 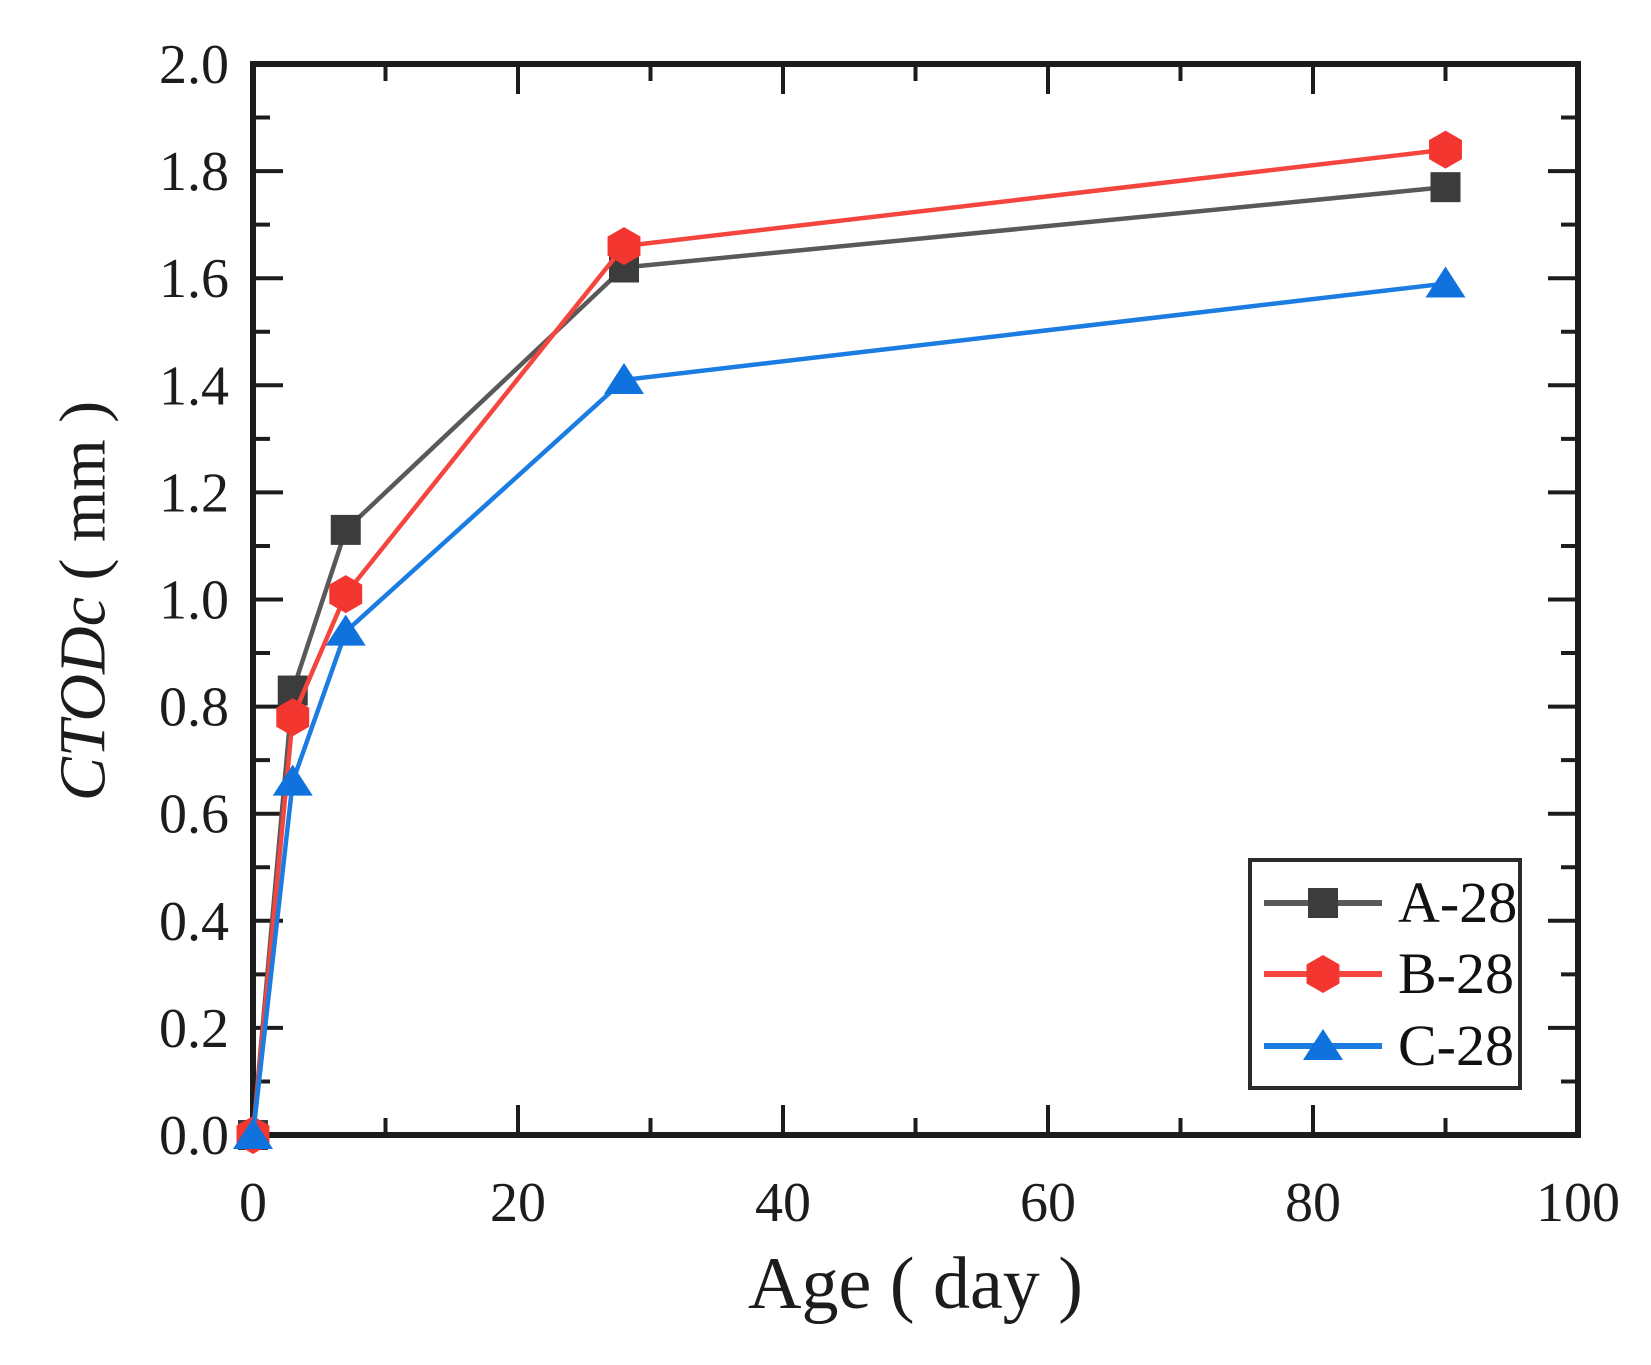 I want to click on x-axis-title: Age ( day ), so click(x=915, y=1284).